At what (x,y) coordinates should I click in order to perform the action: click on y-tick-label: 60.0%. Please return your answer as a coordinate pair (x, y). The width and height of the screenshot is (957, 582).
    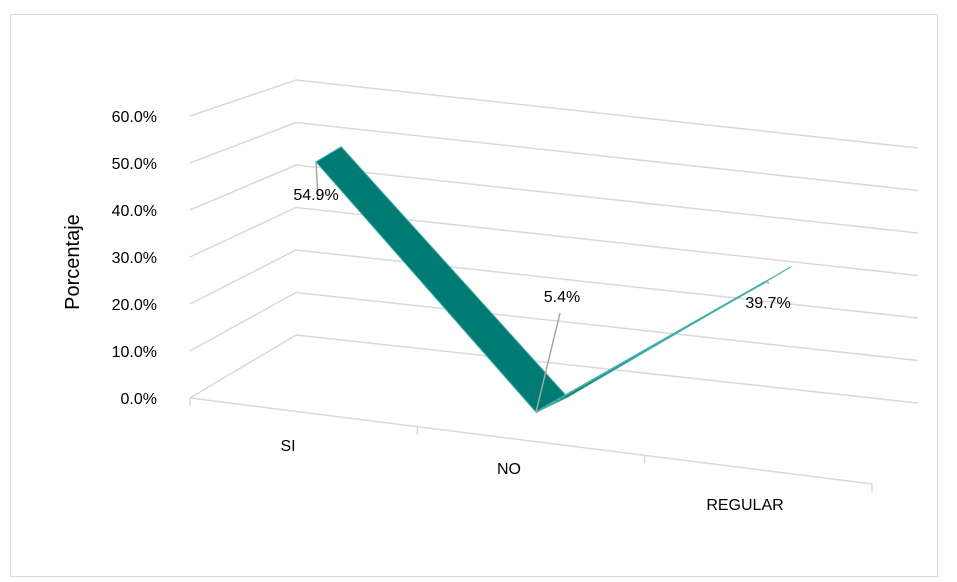
    Looking at the image, I should click on (134, 117).